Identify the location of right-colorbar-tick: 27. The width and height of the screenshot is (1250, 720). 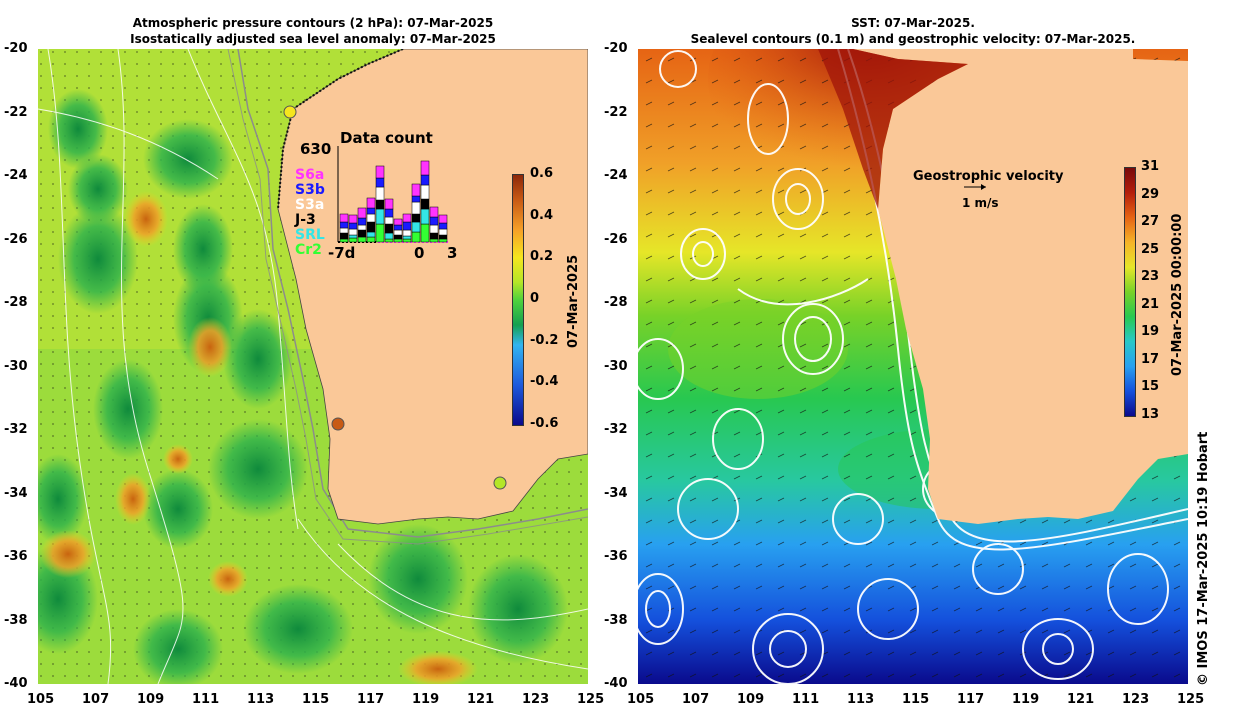
(1150, 222).